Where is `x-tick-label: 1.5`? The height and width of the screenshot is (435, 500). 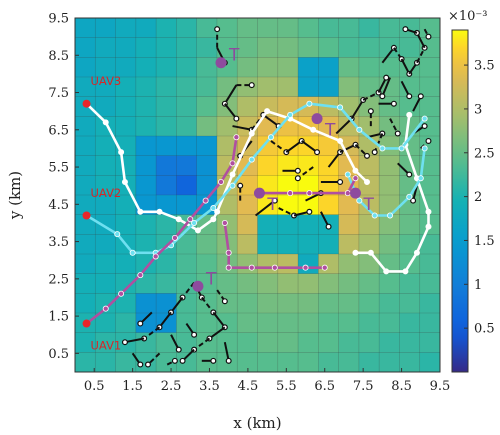
x-tick-label: 1.5 is located at coordinates (132, 386).